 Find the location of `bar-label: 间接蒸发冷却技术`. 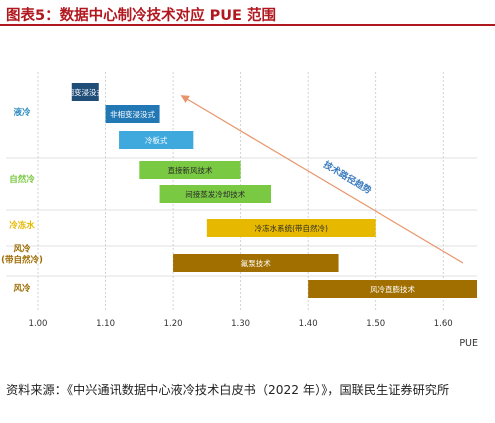

bar-label: 间接蒸发冷却技术 is located at coordinates (215, 194).